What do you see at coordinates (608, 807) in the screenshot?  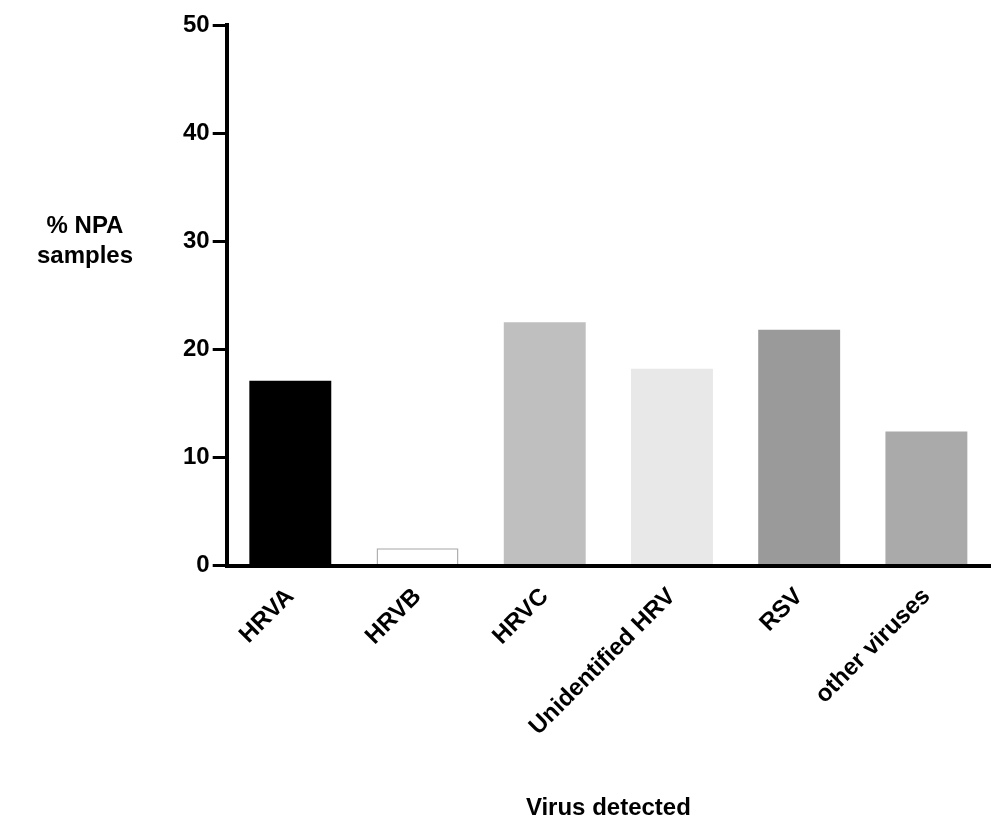 I see `x-axis-title: Virus detected` at bounding box center [608, 807].